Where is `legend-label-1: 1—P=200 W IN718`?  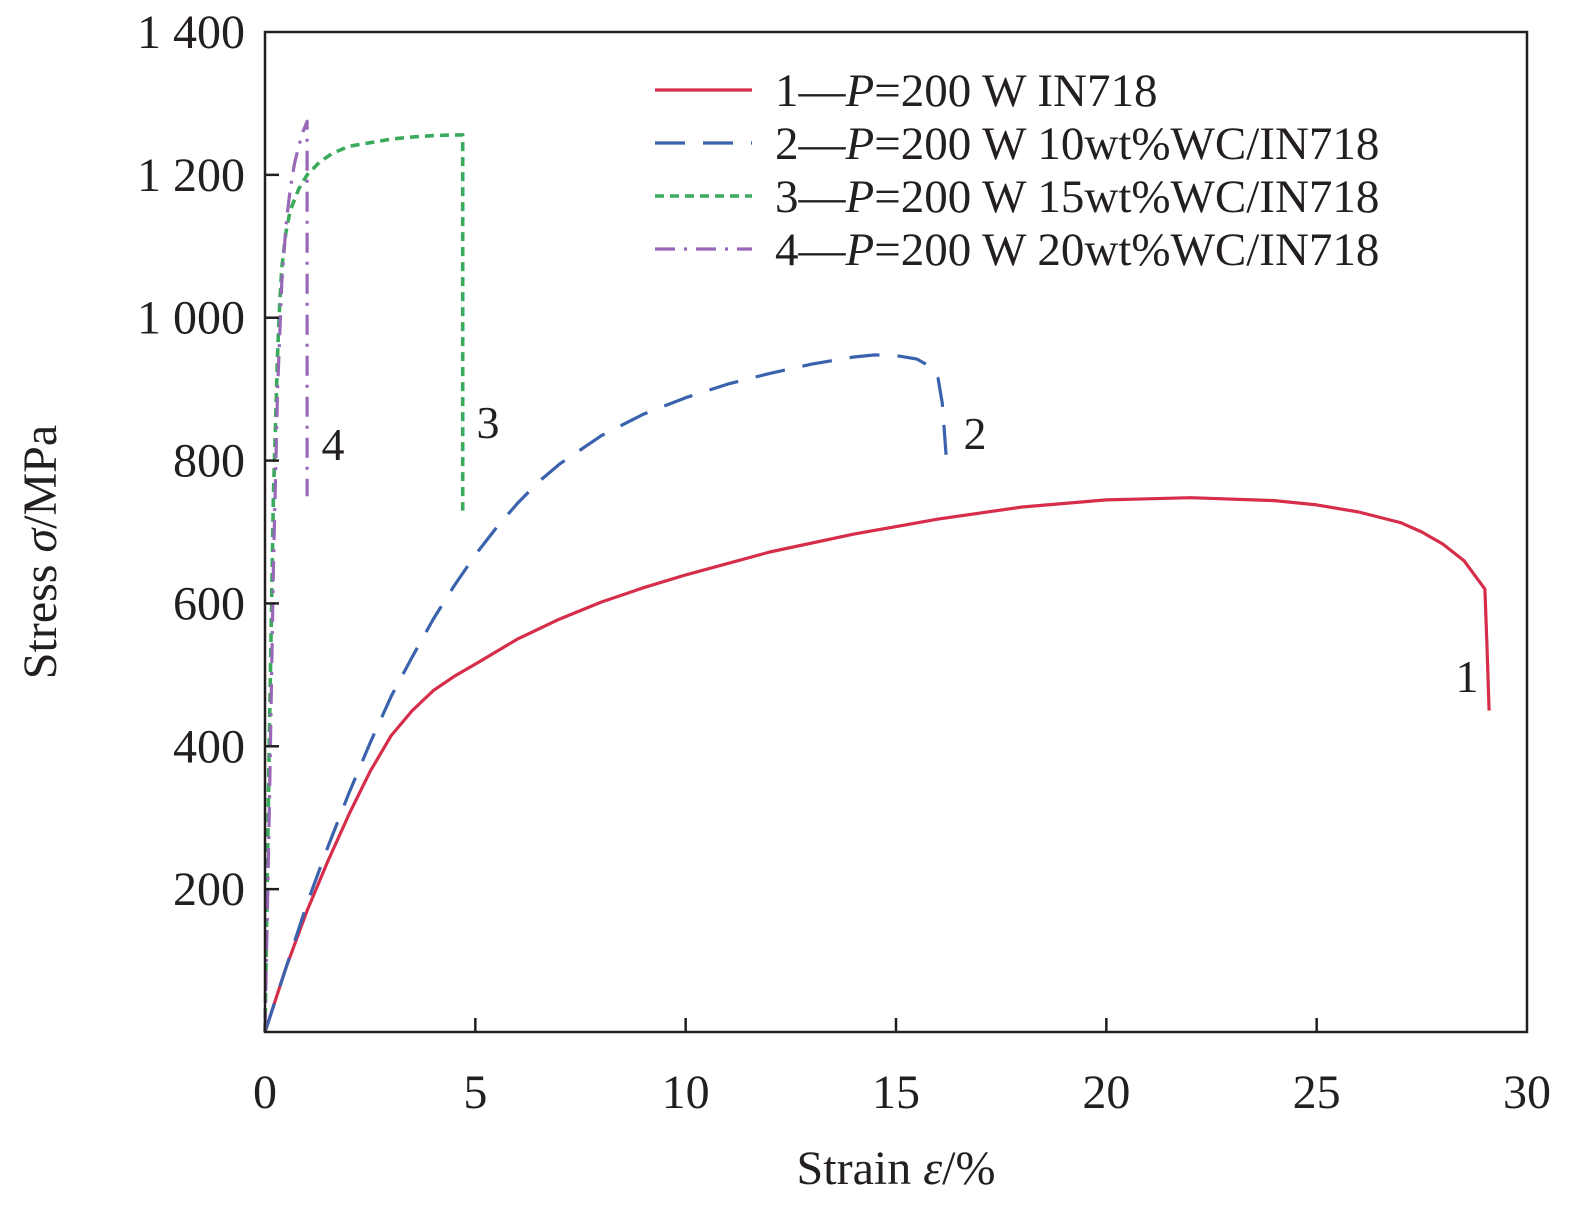
legend-label-1: 1—P=200 W IN718 is located at coordinates (966, 91).